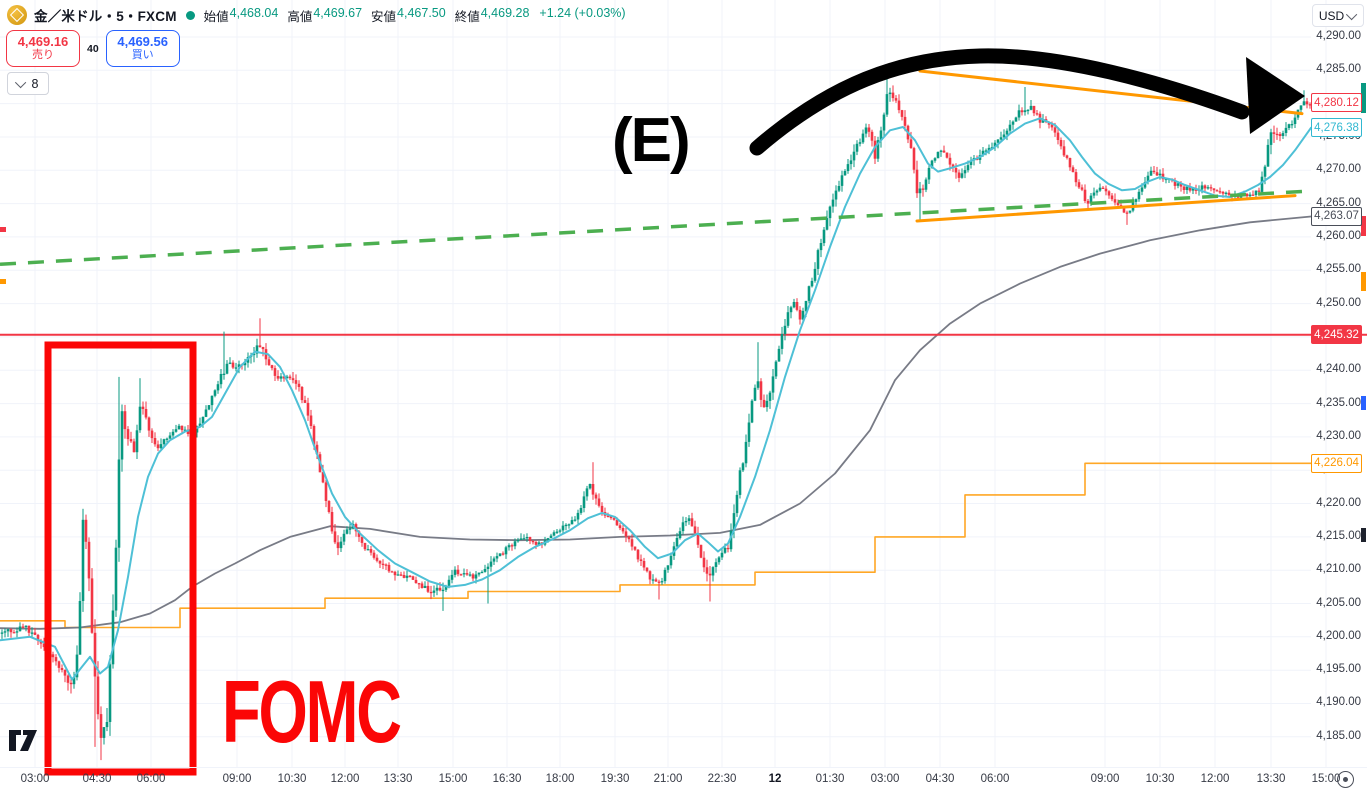 The image size is (1367, 790). I want to click on price-tick-label: 4,190.00, so click(1338, 702).